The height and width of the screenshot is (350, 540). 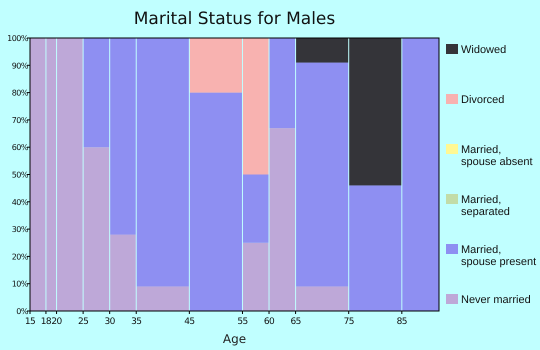 I want to click on y-tick-label: 30%, so click(x=20, y=229).